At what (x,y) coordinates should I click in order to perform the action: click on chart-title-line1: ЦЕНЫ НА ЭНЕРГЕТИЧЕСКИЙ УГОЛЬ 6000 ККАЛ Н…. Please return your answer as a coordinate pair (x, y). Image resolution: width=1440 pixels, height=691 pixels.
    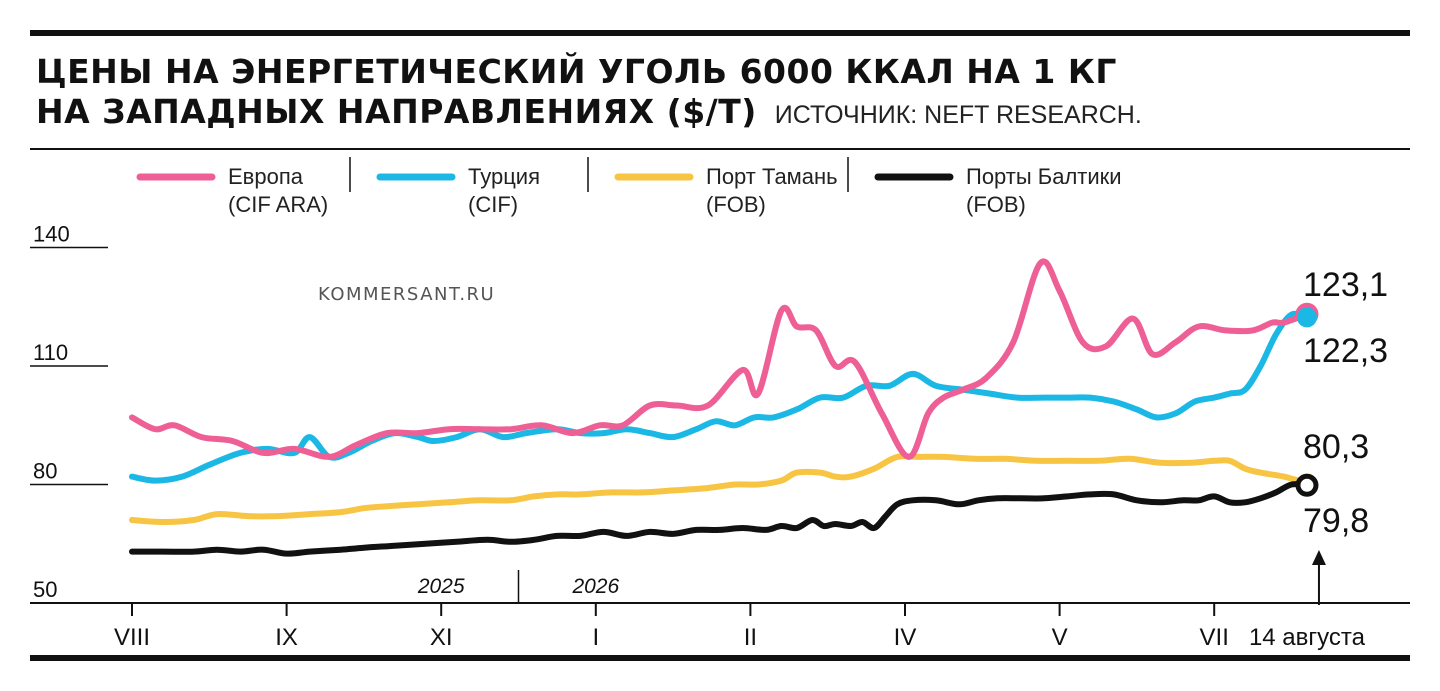
    Looking at the image, I should click on (576, 71).